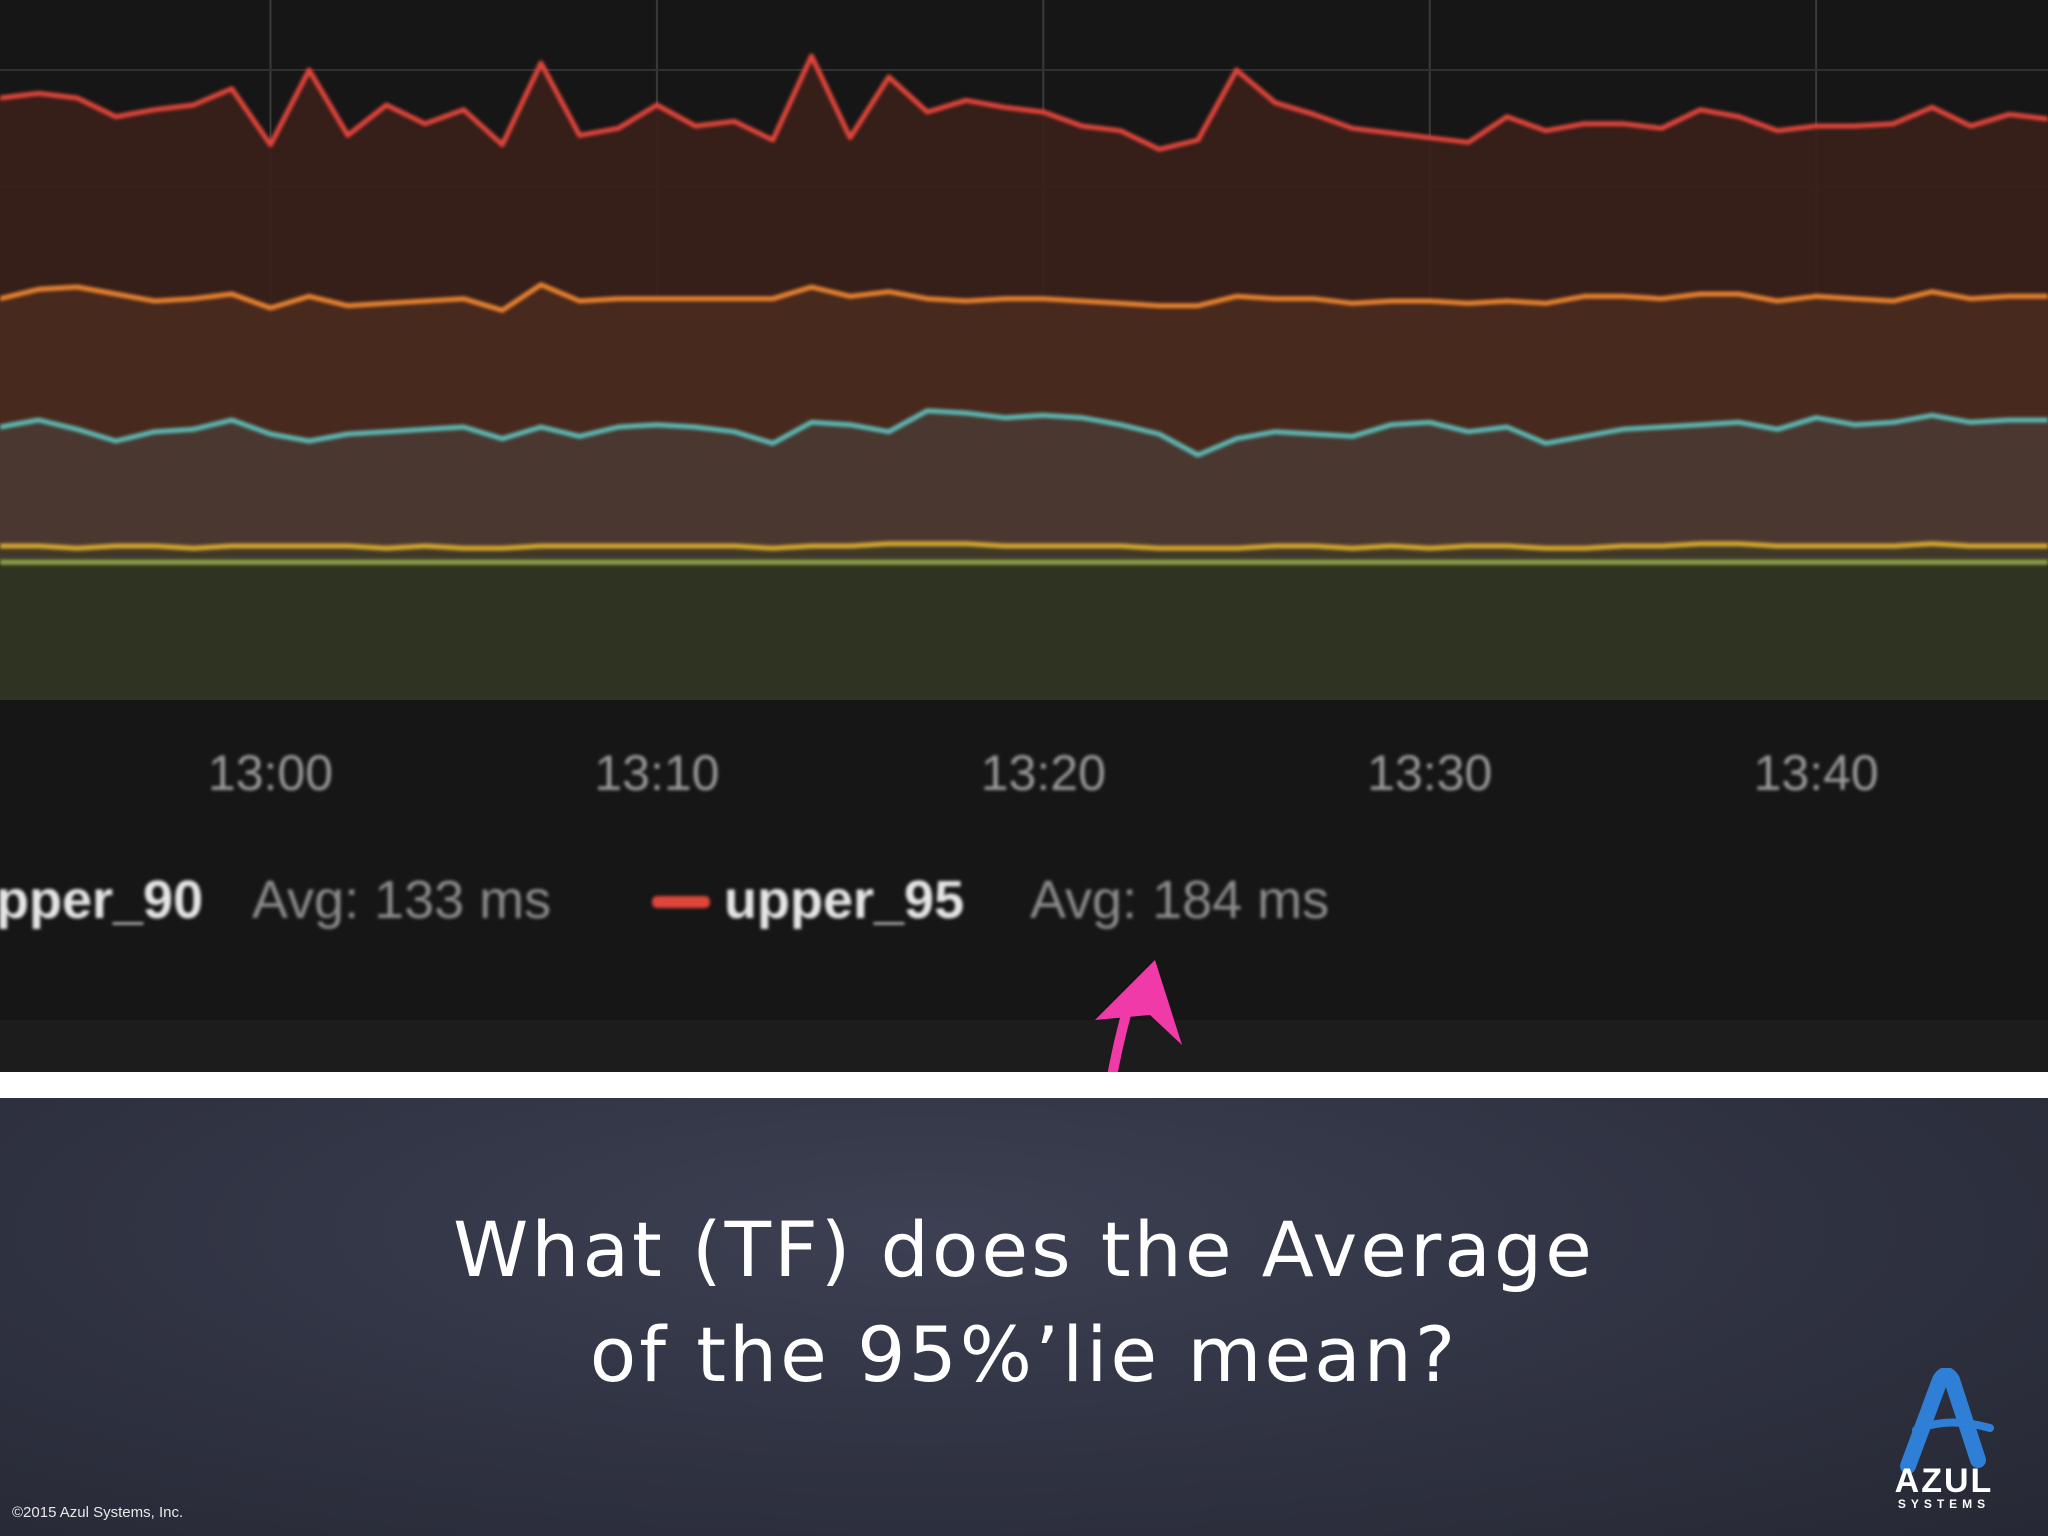  I want to click on question-line-2: of the 95%’lie mean?, so click(1024, 1354).